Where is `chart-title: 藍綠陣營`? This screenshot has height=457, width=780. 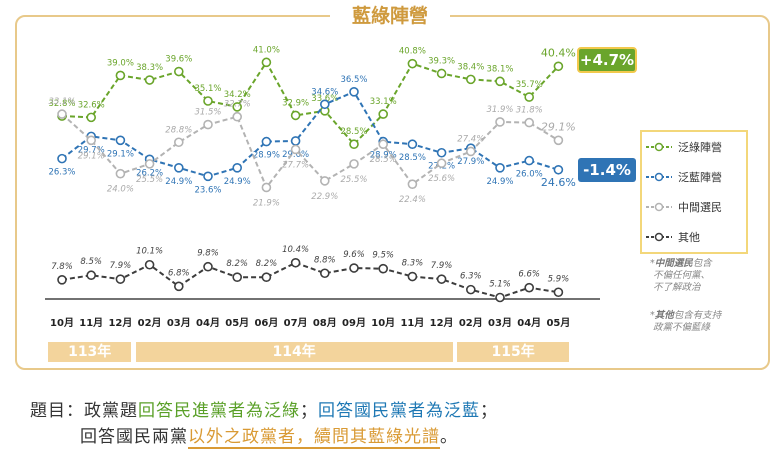
chart-title: 藍綠陣營 is located at coordinates (390, 16).